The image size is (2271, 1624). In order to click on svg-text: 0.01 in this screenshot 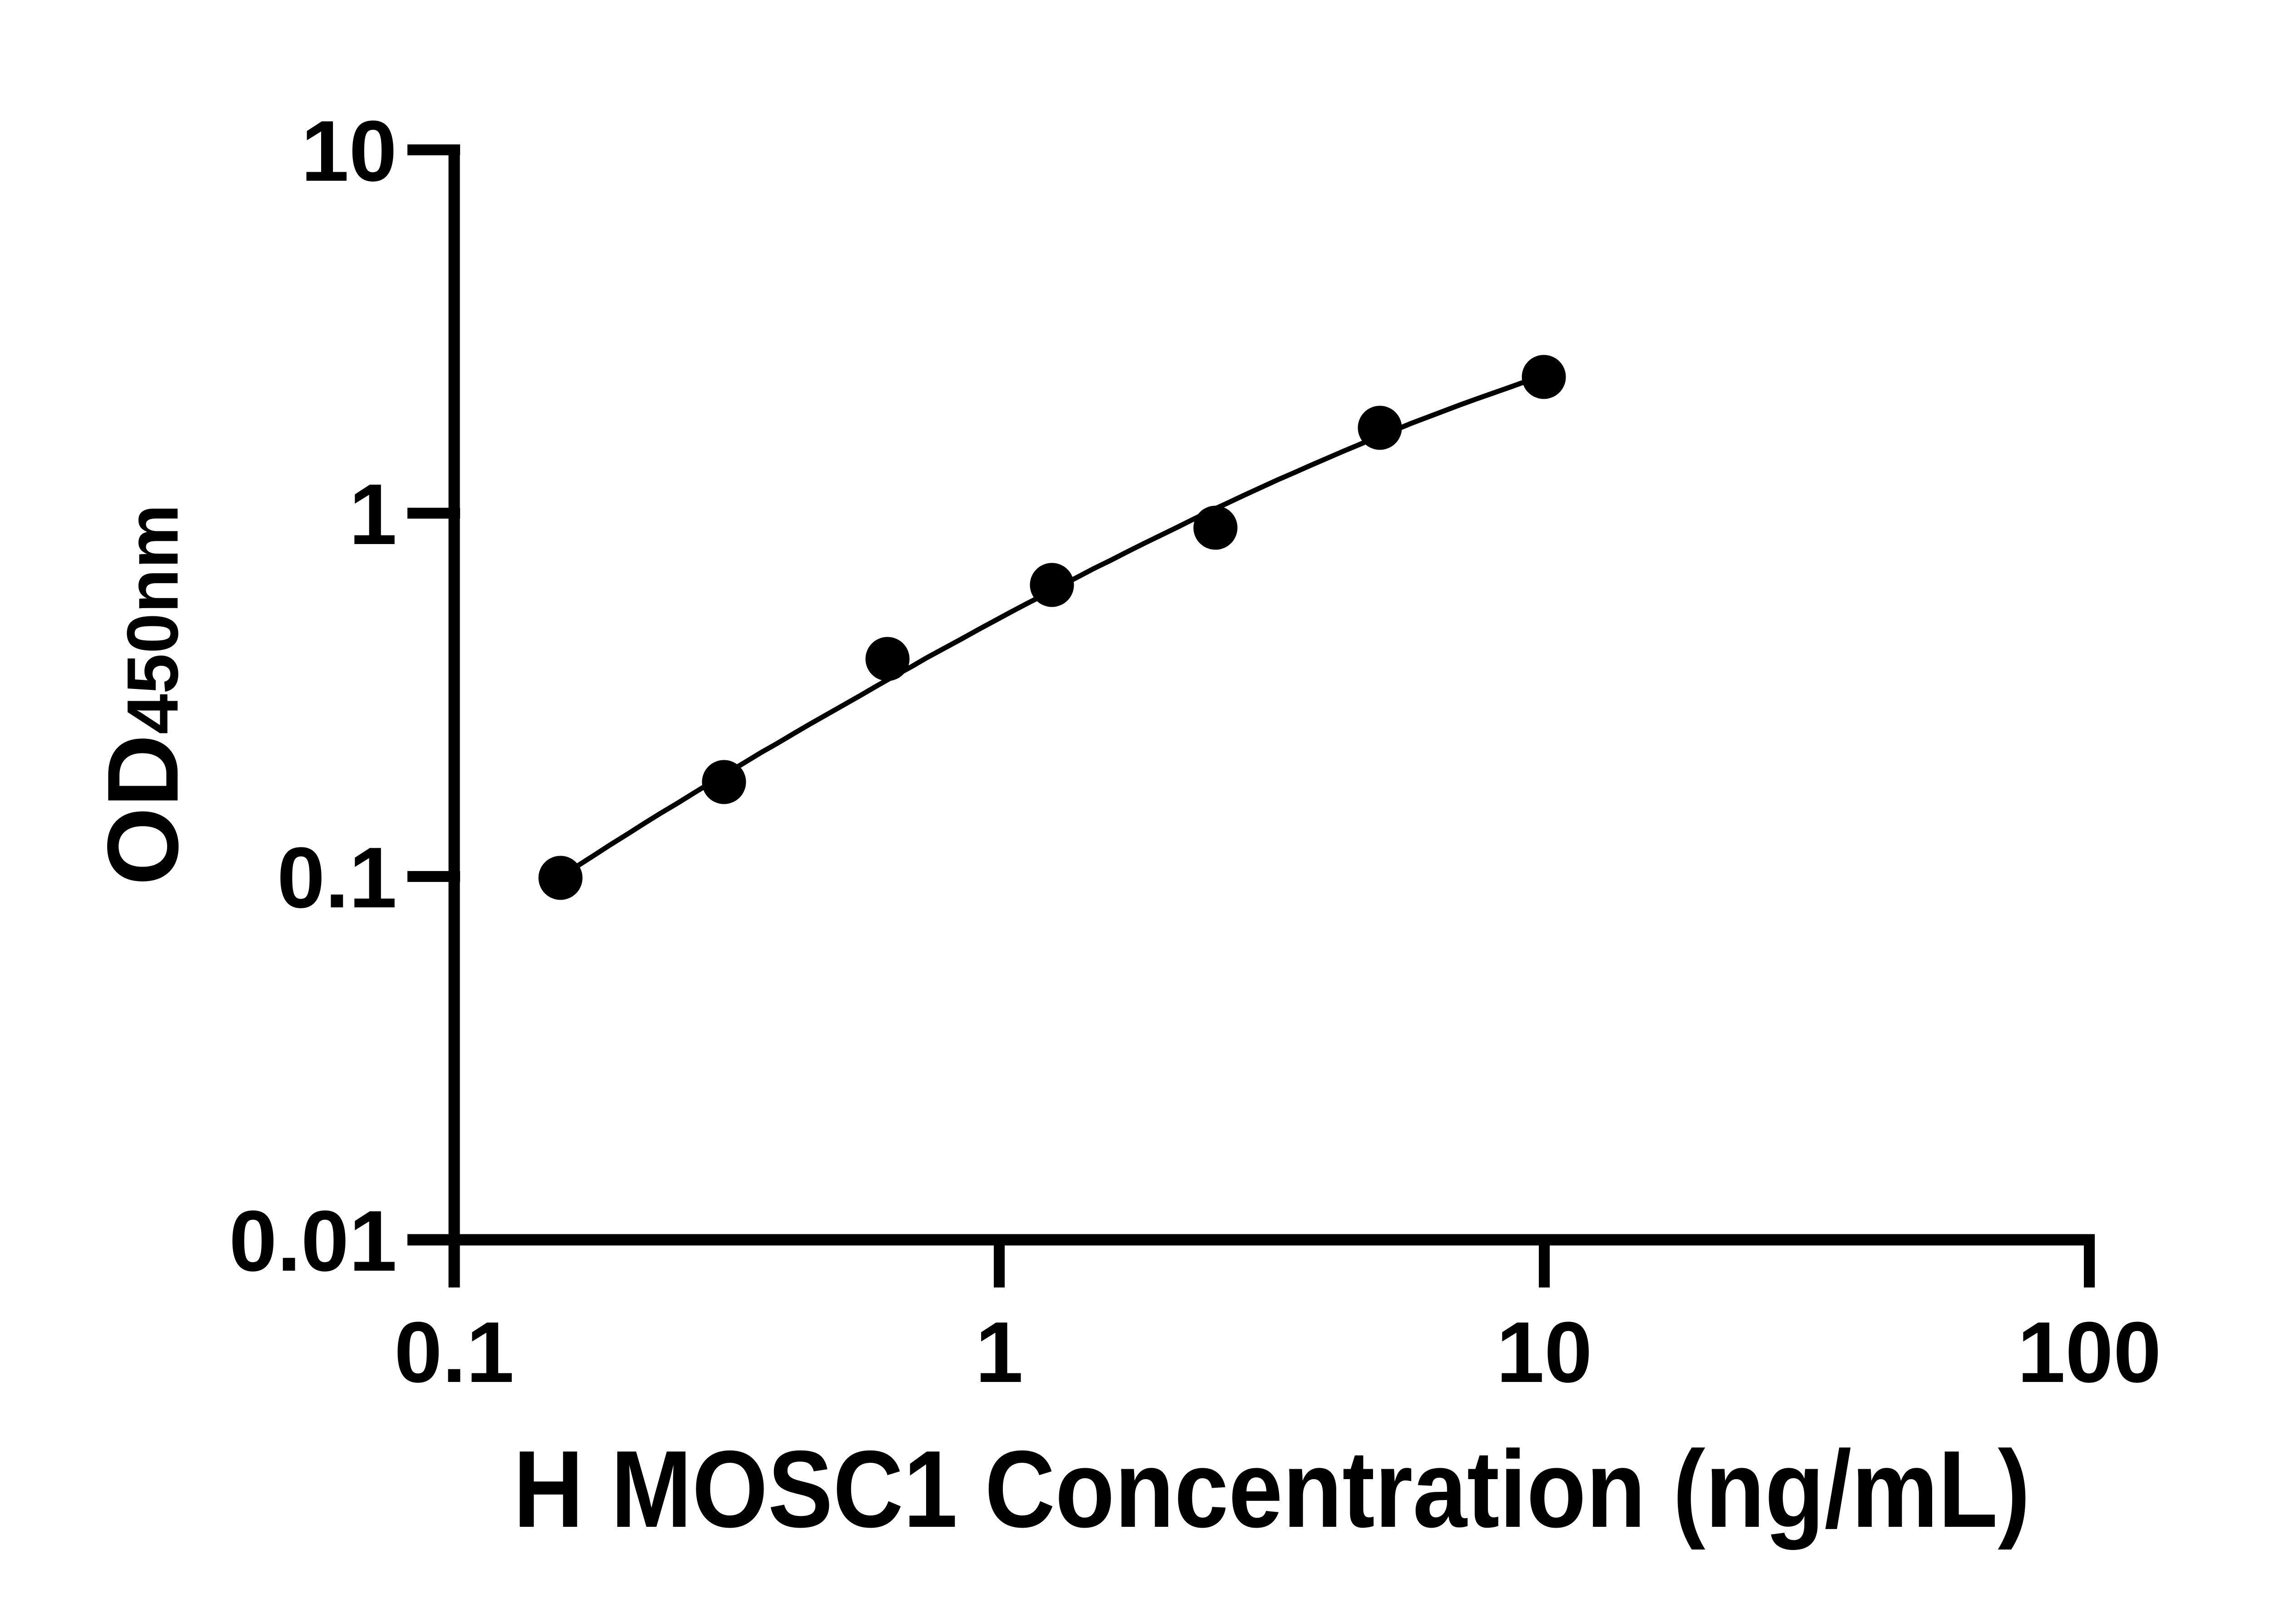, I will do `click(313, 1241)`.